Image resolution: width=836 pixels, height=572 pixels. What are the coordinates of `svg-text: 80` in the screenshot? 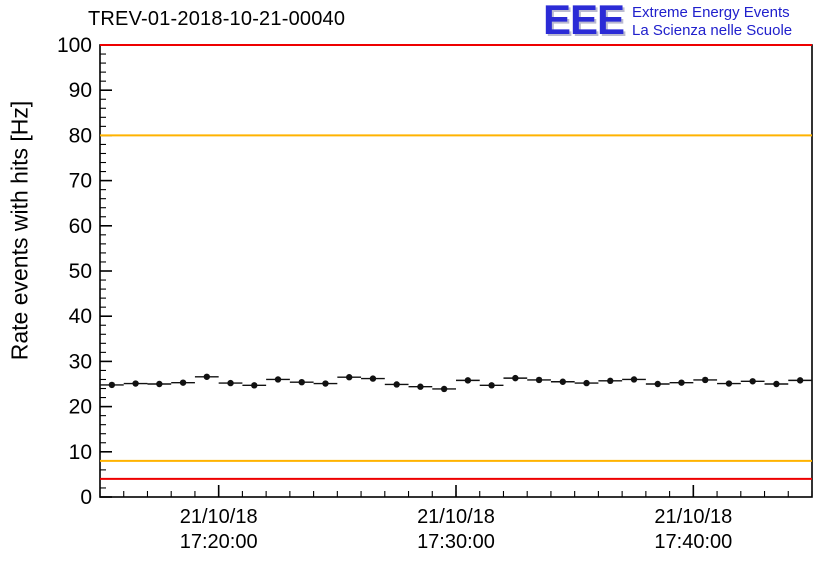 It's located at (80, 135).